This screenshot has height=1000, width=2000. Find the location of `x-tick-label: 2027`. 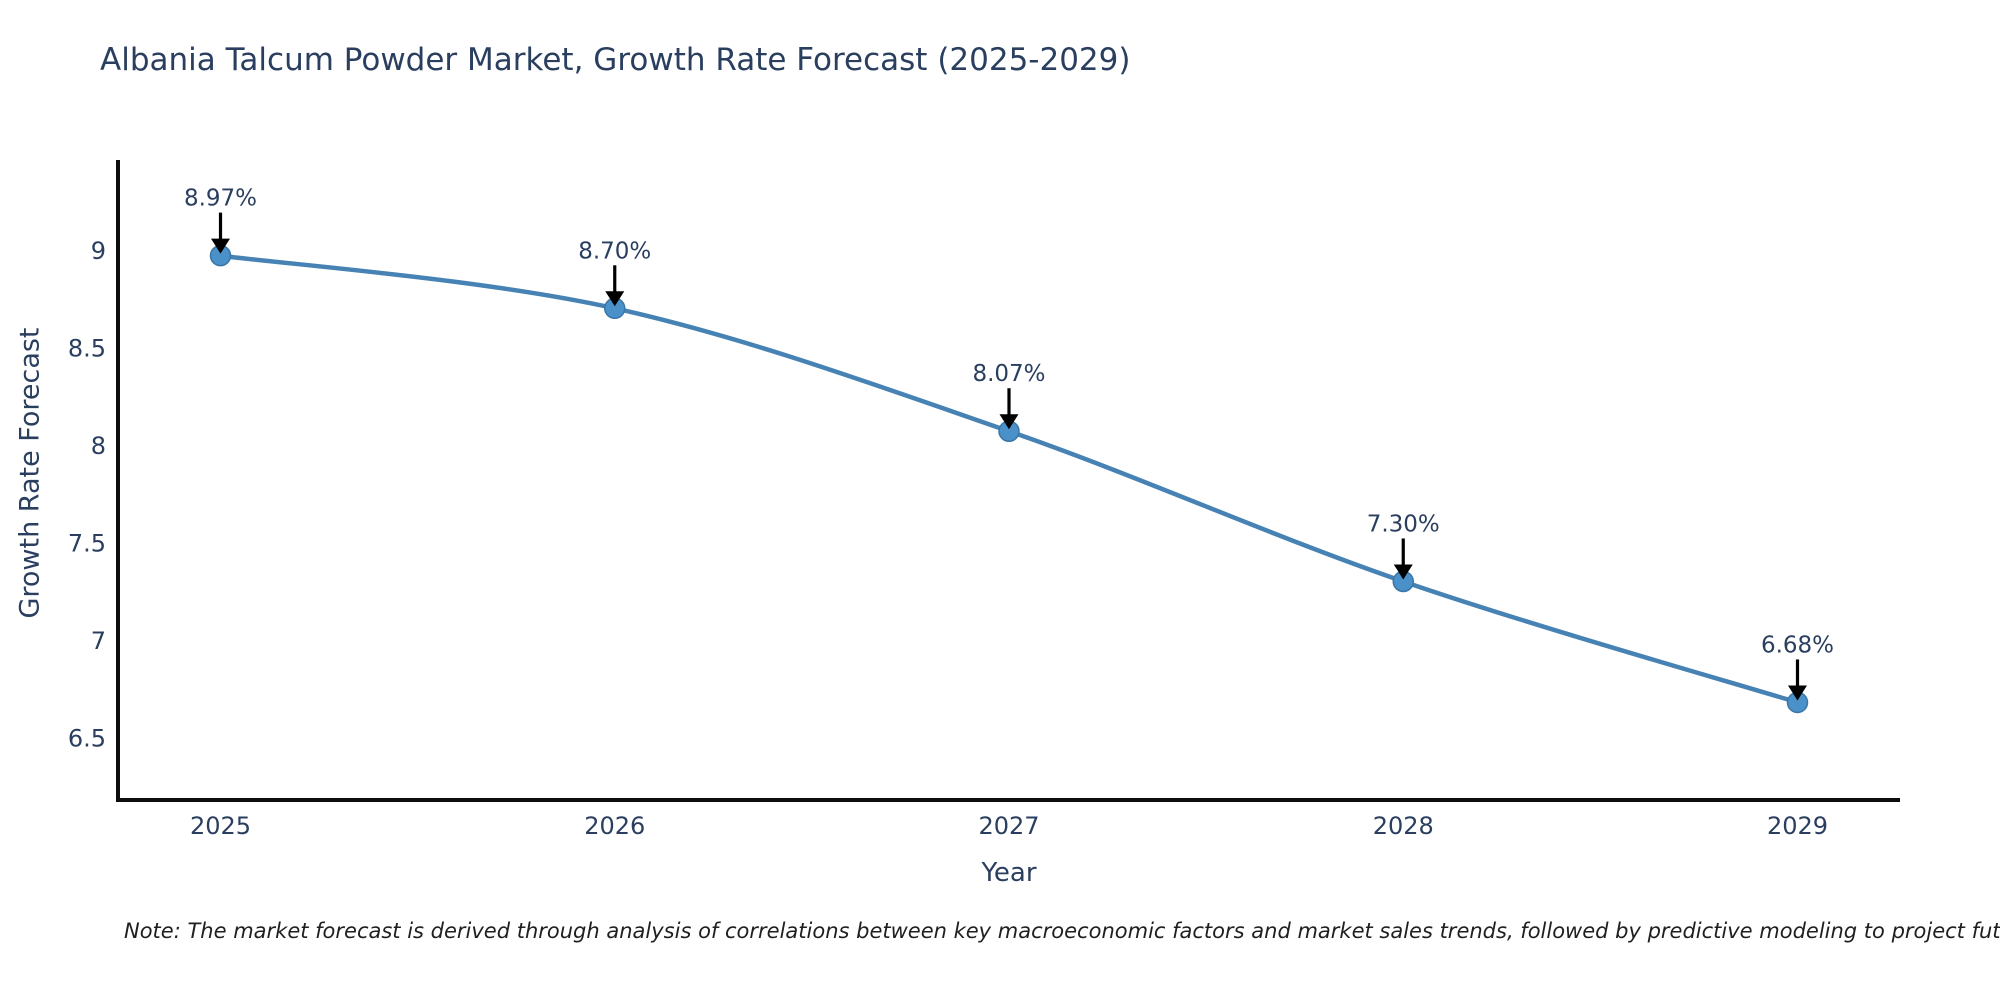

x-tick-label: 2027 is located at coordinates (1008, 826).